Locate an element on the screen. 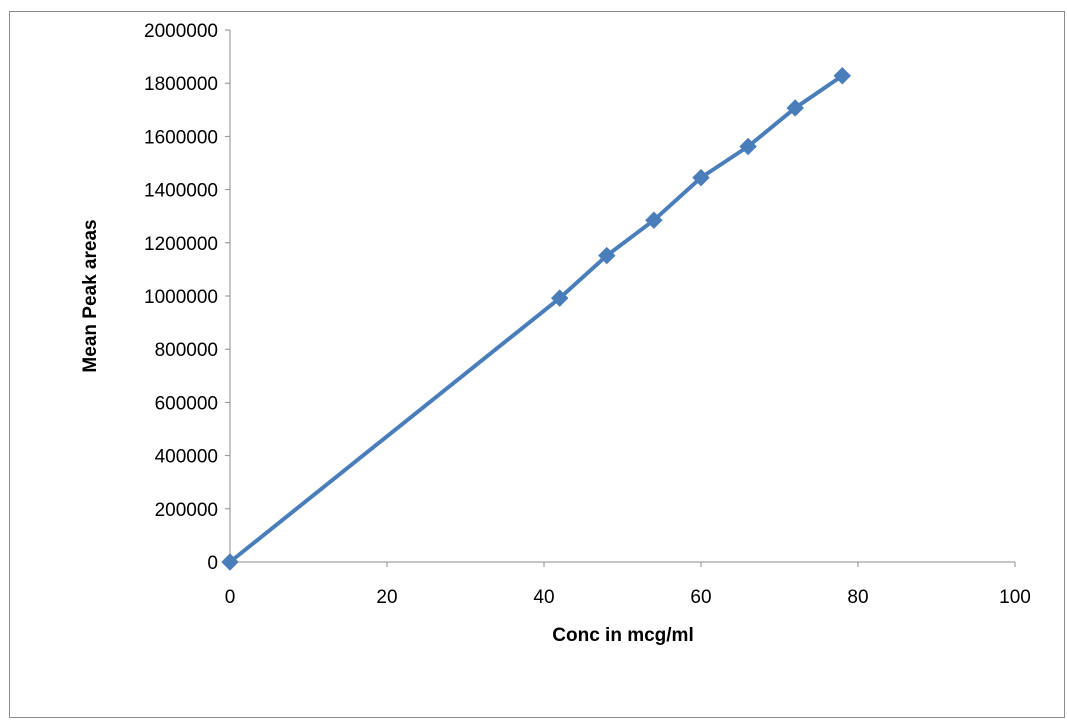 This screenshot has width=1067, height=720. y-tick-label: 1200000 is located at coordinates (181, 244).